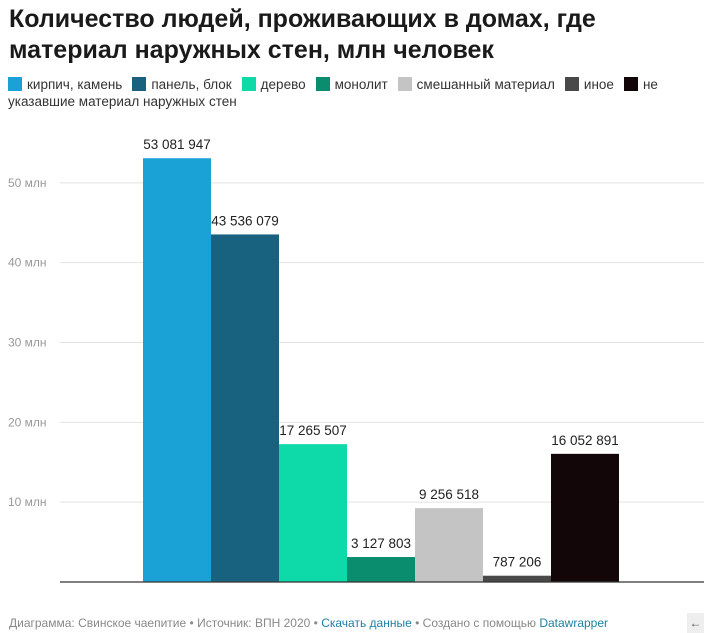 The width and height of the screenshot is (704, 633). What do you see at coordinates (449, 494) in the screenshot?
I see `data-label: 9 256 518` at bounding box center [449, 494].